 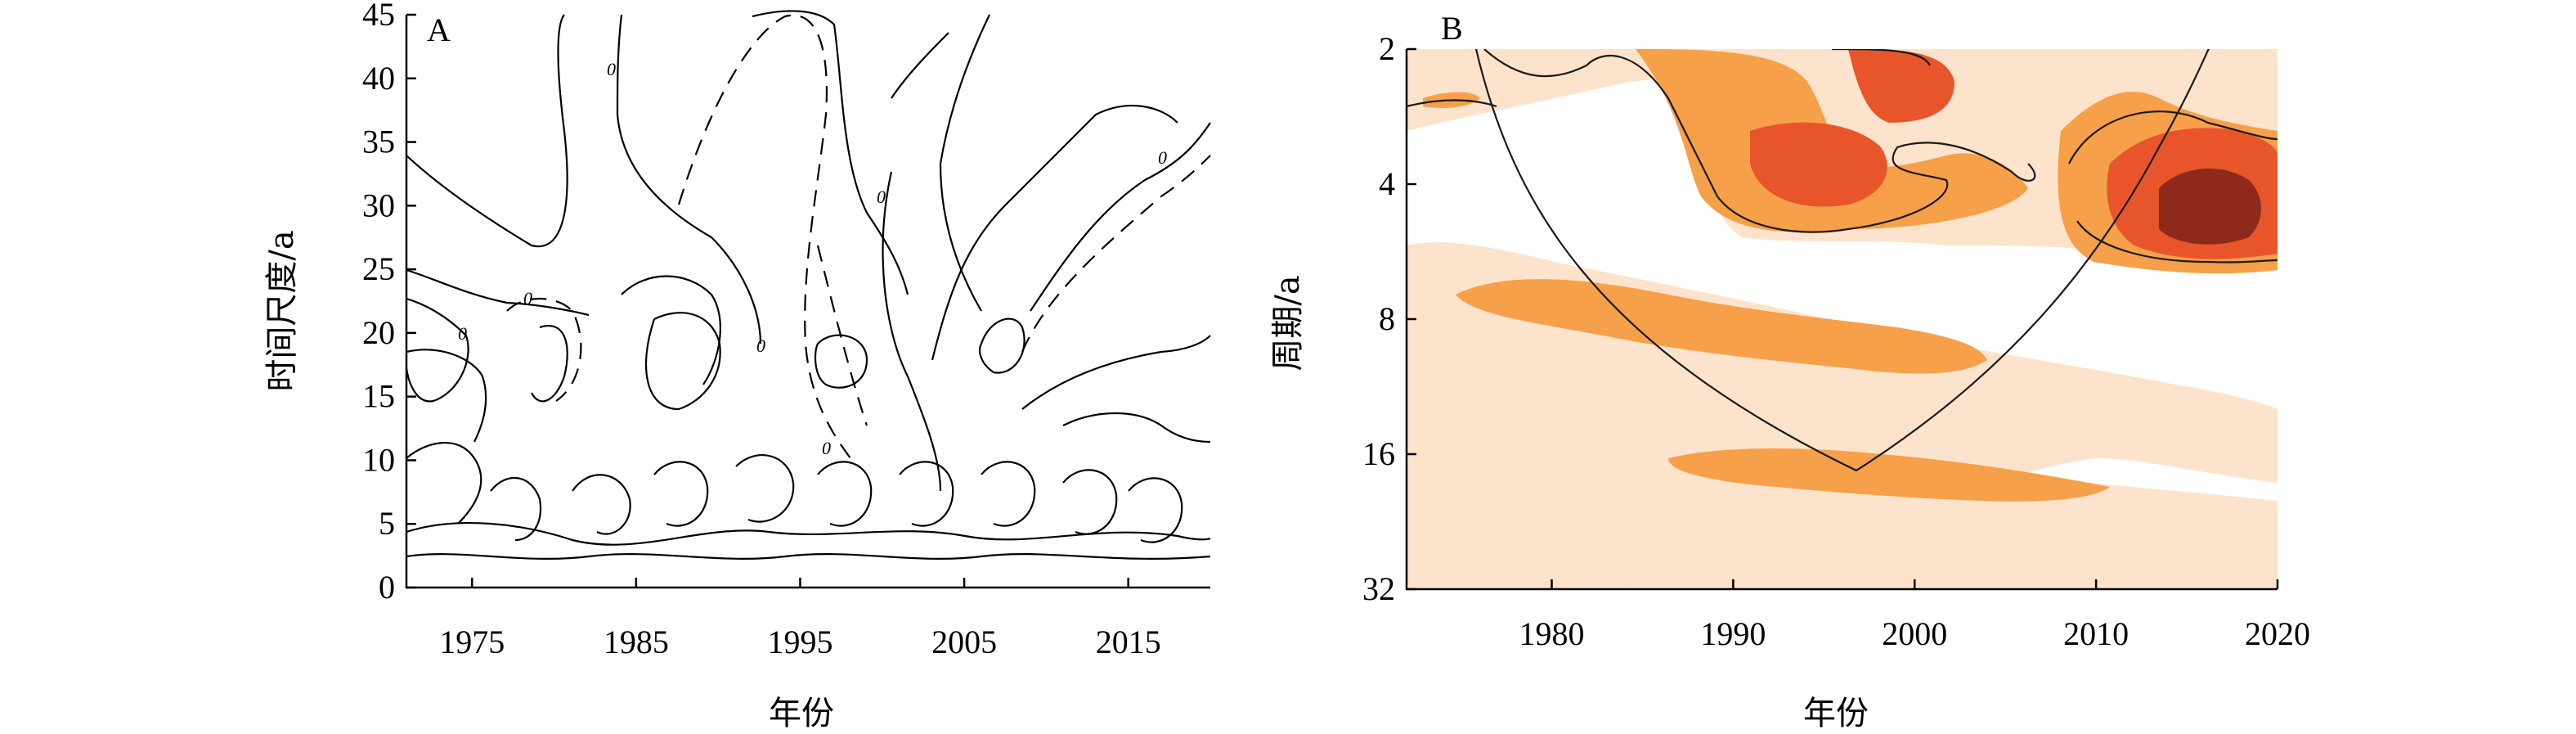 What do you see at coordinates (379, 268) in the screenshot?
I see `y-tick-label: 25` at bounding box center [379, 268].